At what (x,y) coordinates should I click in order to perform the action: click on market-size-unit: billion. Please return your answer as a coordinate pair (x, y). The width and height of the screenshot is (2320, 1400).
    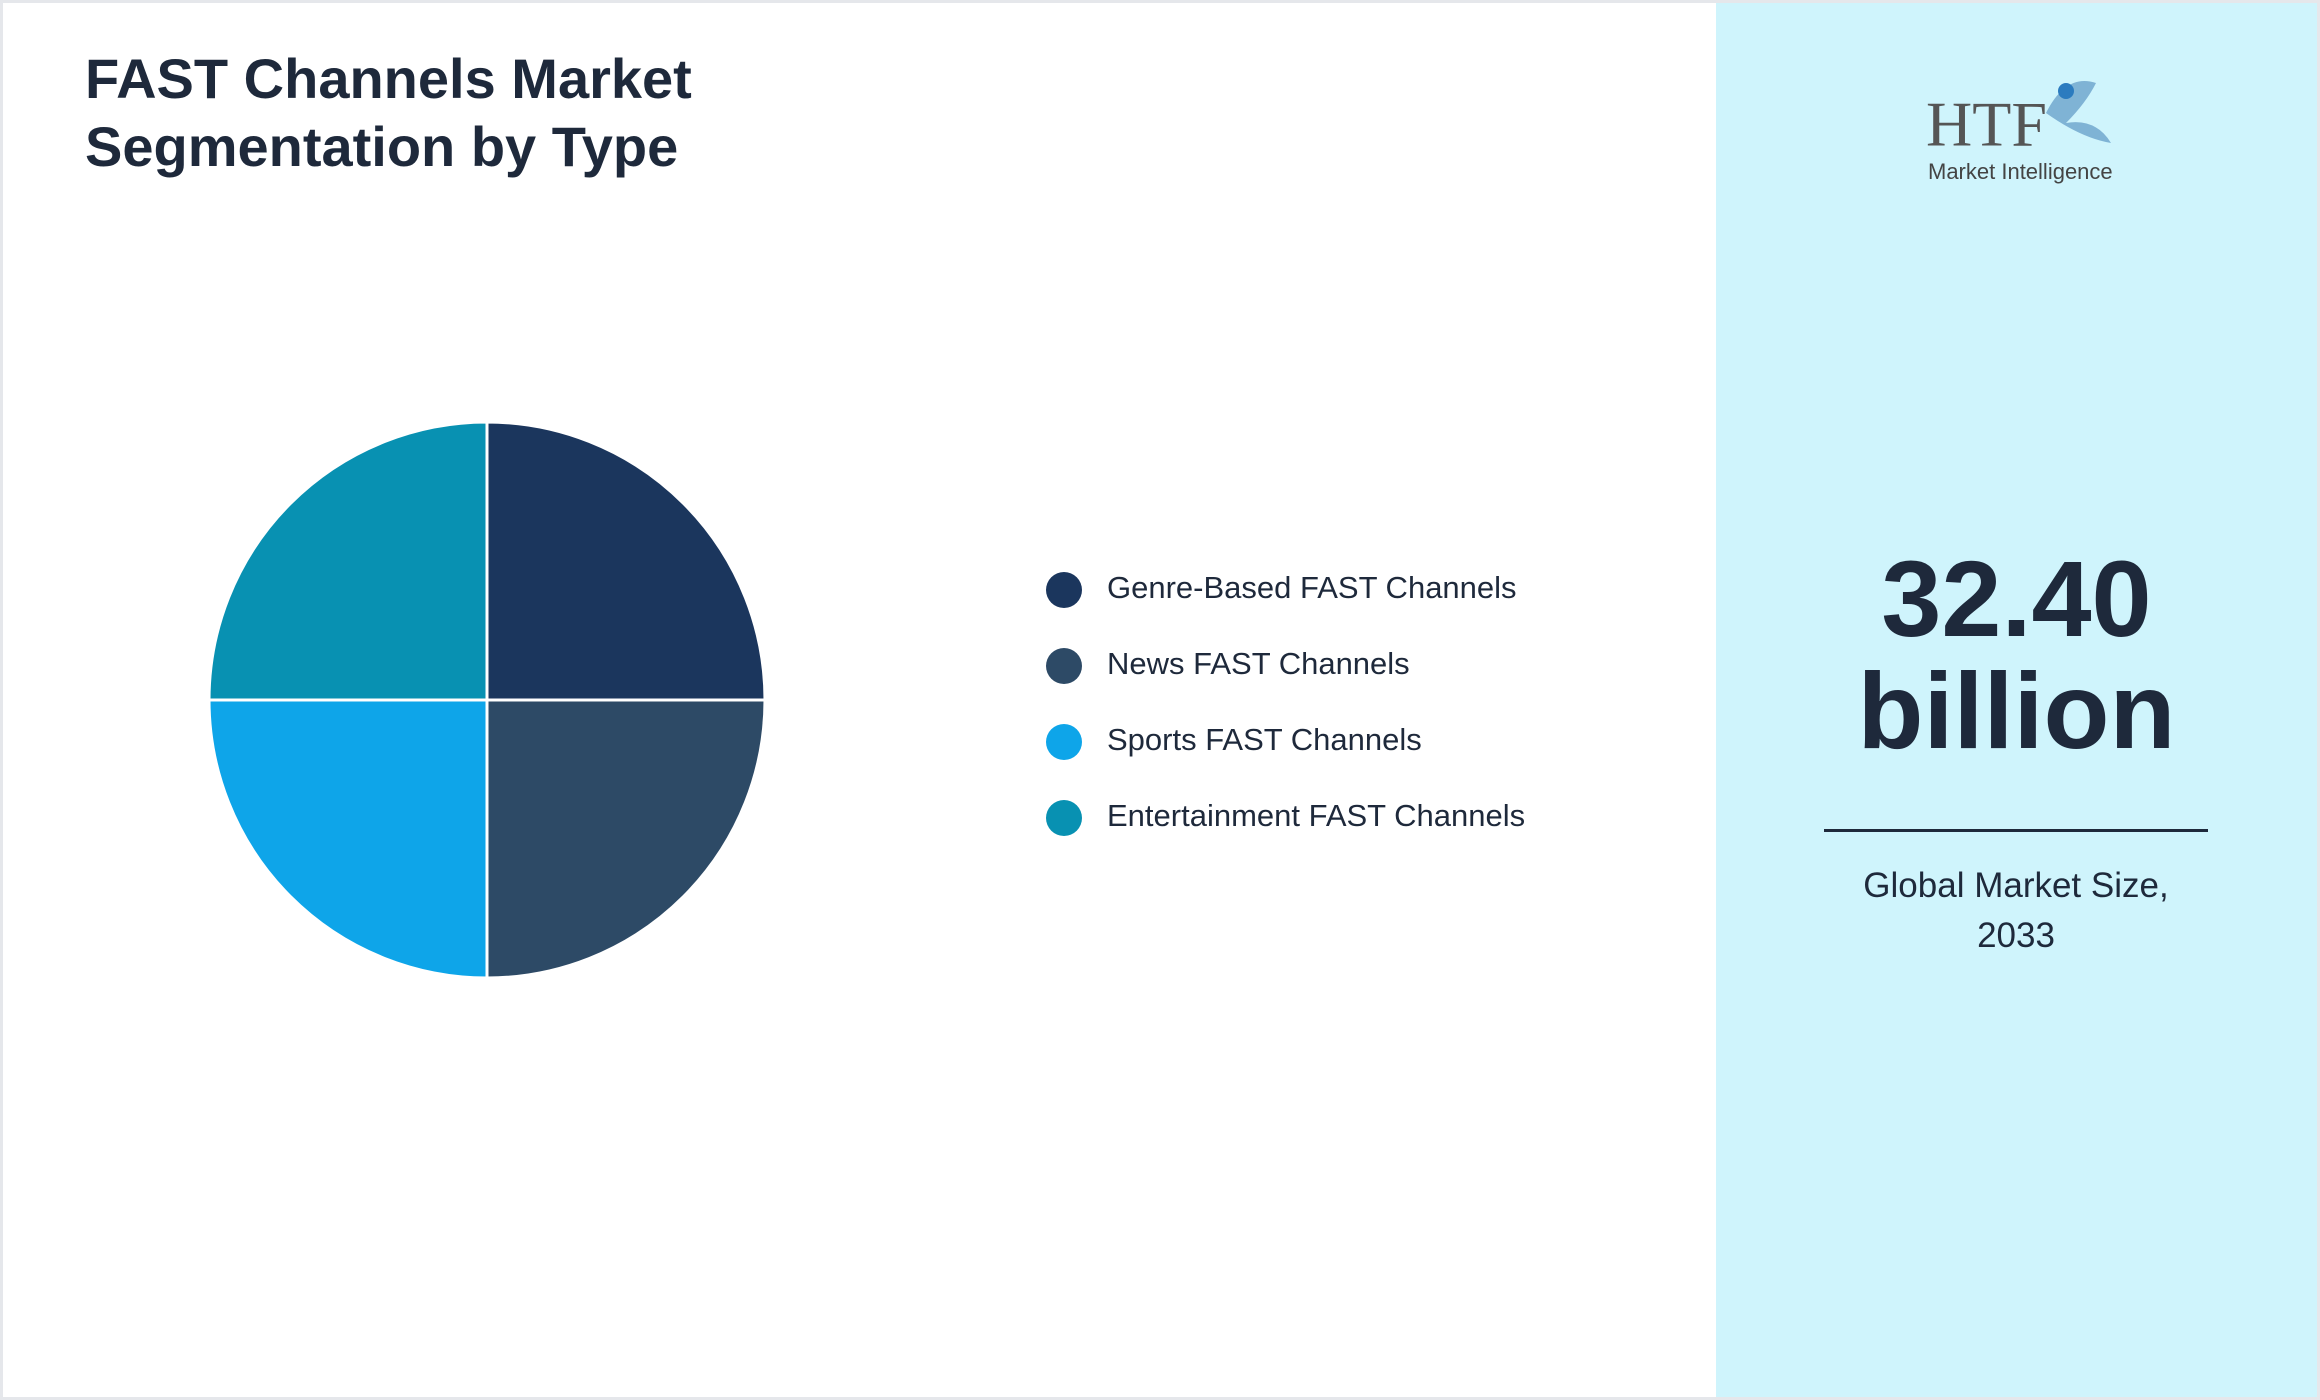
    Looking at the image, I should click on (2016, 710).